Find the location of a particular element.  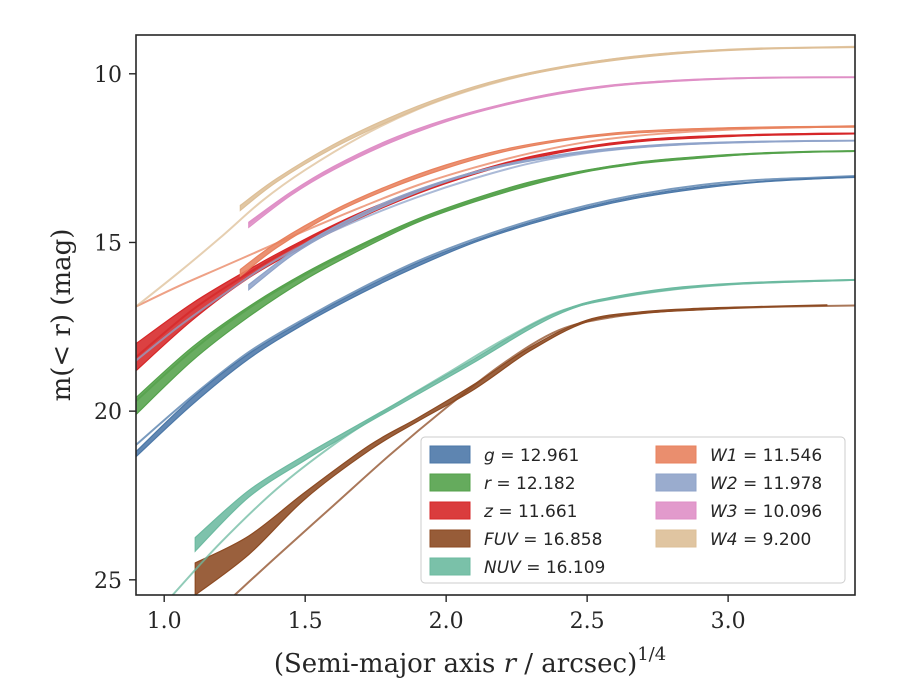

legend-entry-g: g = 12.961 is located at coordinates (504, 455).